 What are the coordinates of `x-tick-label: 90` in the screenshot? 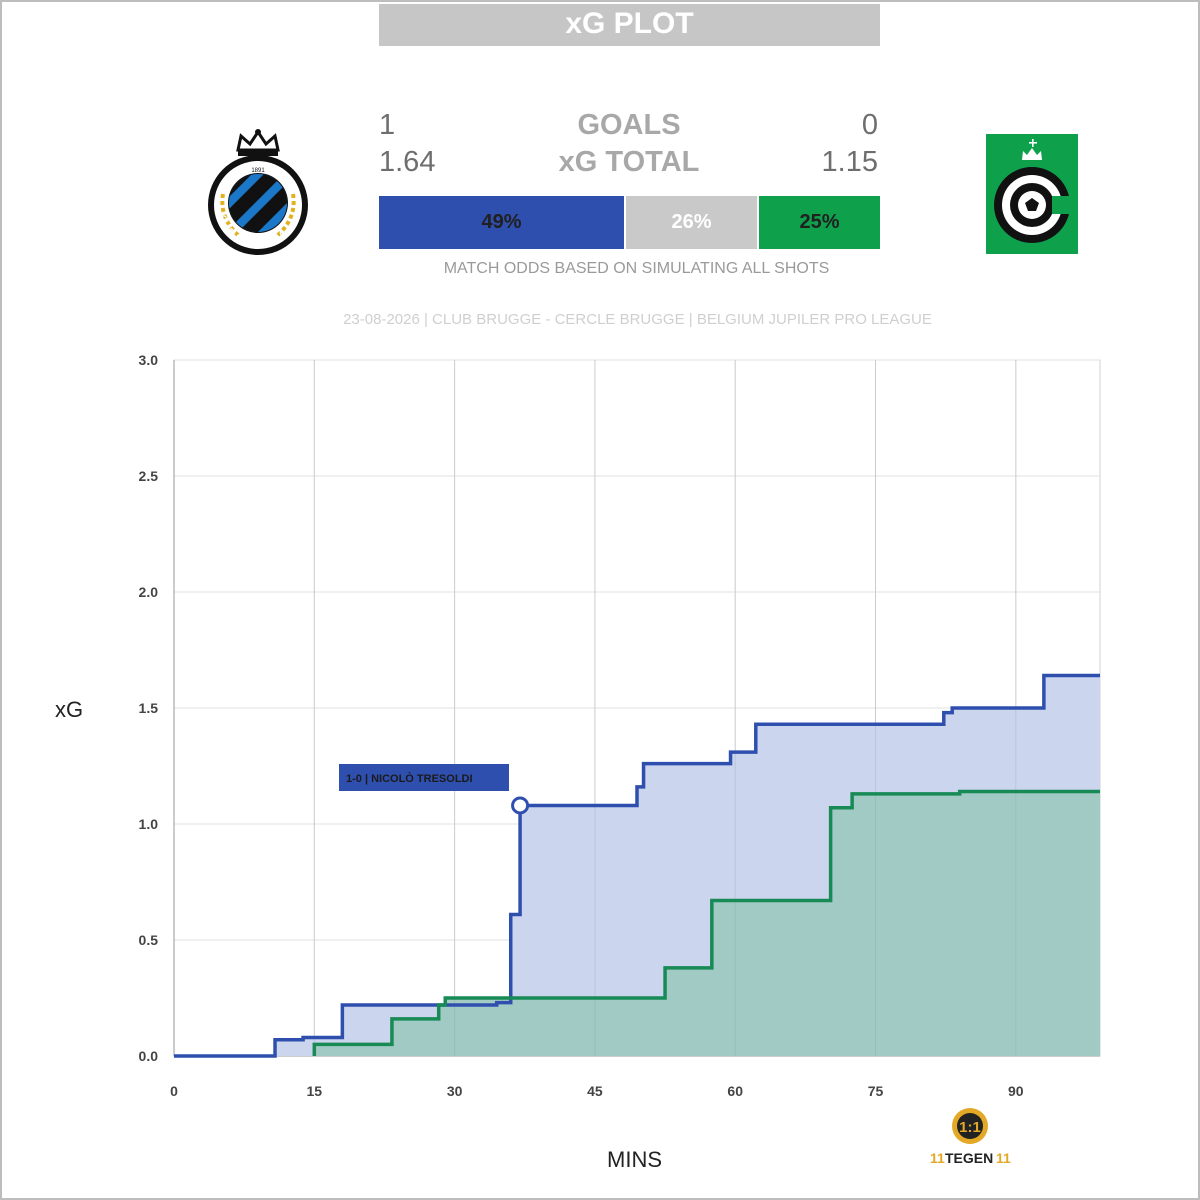 It's located at (1016, 1091).